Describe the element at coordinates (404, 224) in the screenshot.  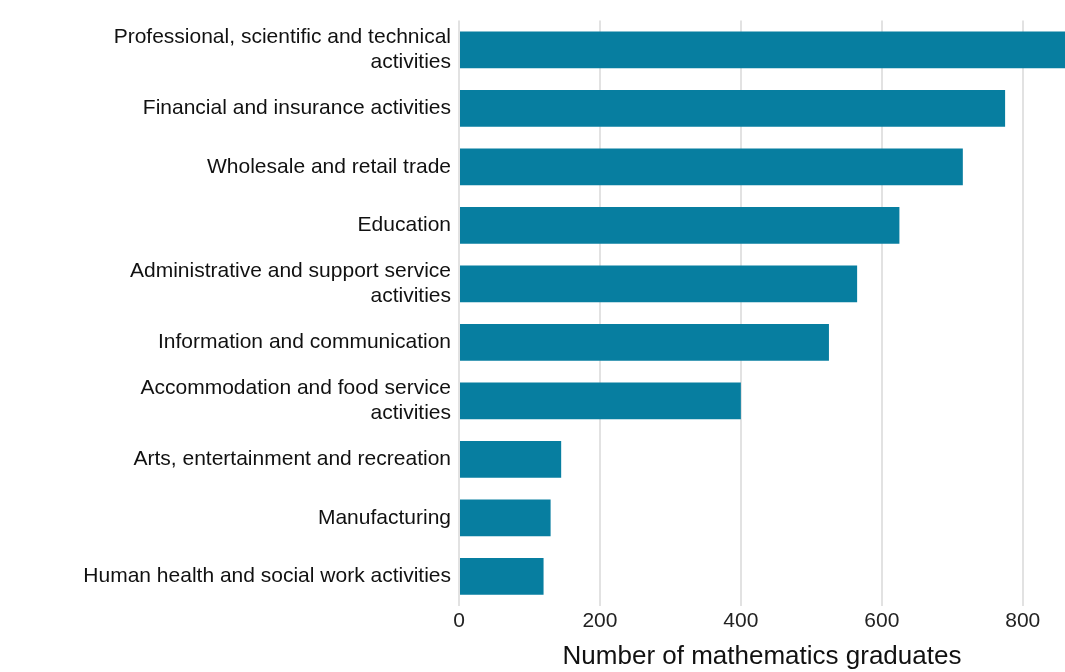
I see `y-tick-label: Education` at that location.